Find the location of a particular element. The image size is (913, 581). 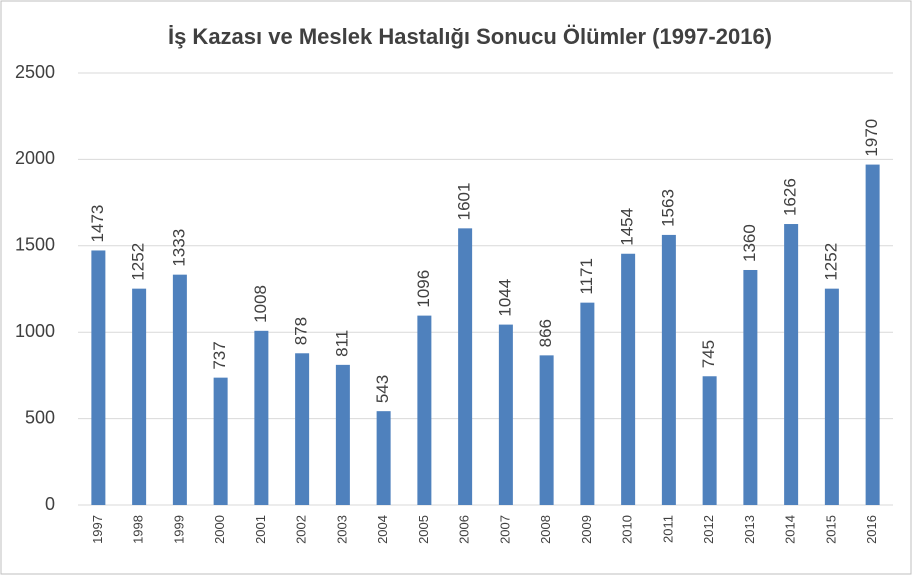

x-tick-label: 2002 is located at coordinates (301, 529).